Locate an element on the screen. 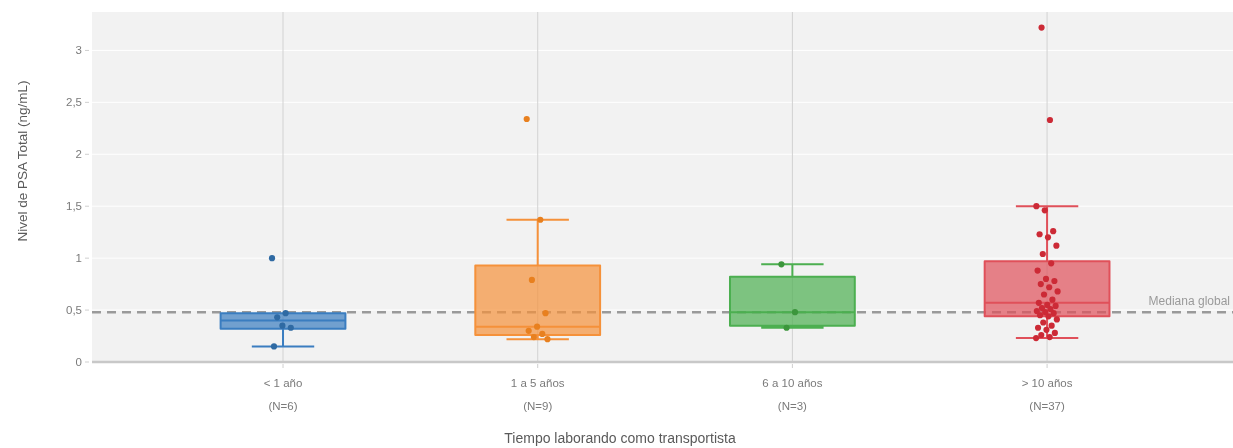  y-axis-title: Nivel de PSA Total (ng/mL) is located at coordinates (22, 161).